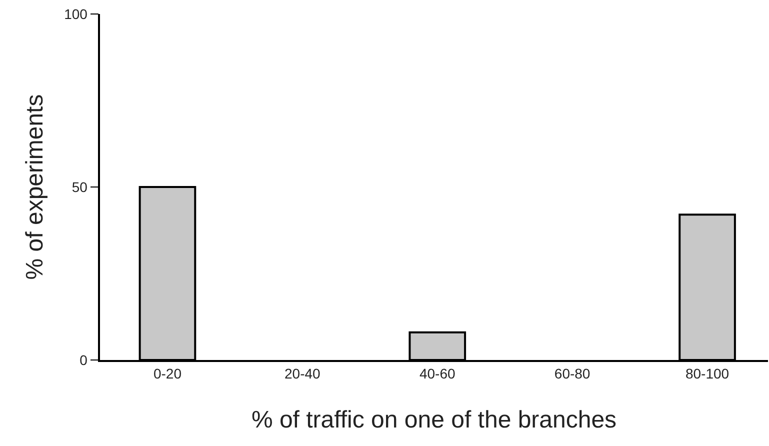  What do you see at coordinates (572, 374) in the screenshot?
I see `x-tick-label: 60-80` at bounding box center [572, 374].